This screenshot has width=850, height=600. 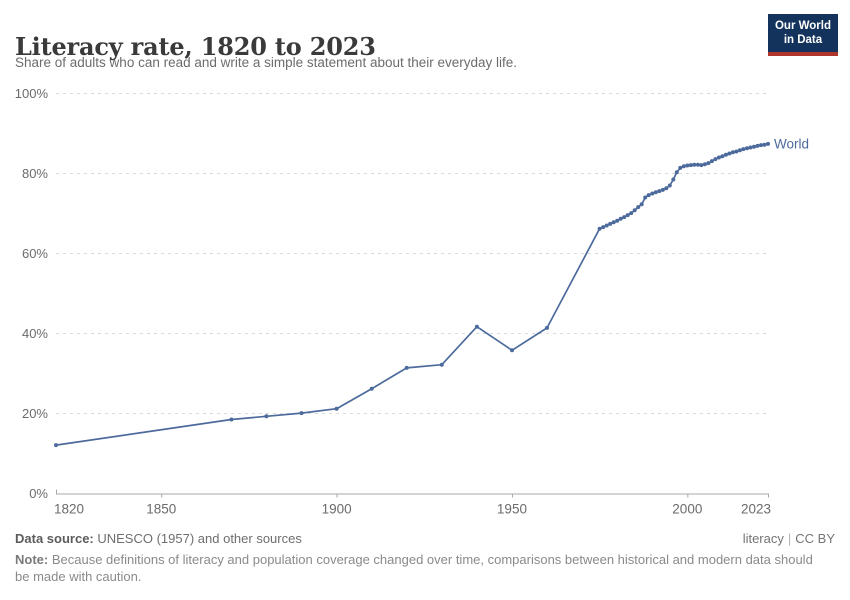 I want to click on data-source-value: UNESCO (1957) and other sources, so click(x=197, y=538).